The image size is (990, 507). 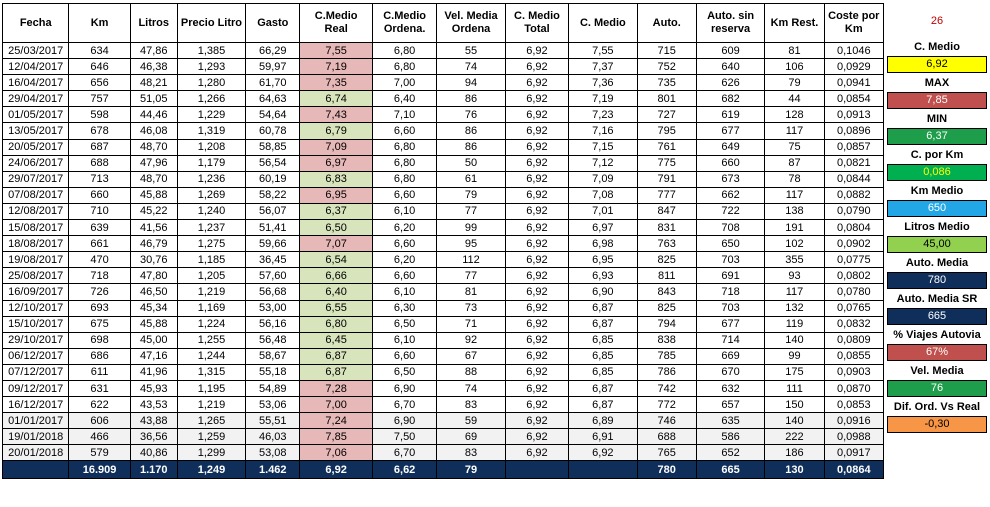 What do you see at coordinates (404, 147) in the screenshot?
I see `table-cell: 6,80` at bounding box center [404, 147].